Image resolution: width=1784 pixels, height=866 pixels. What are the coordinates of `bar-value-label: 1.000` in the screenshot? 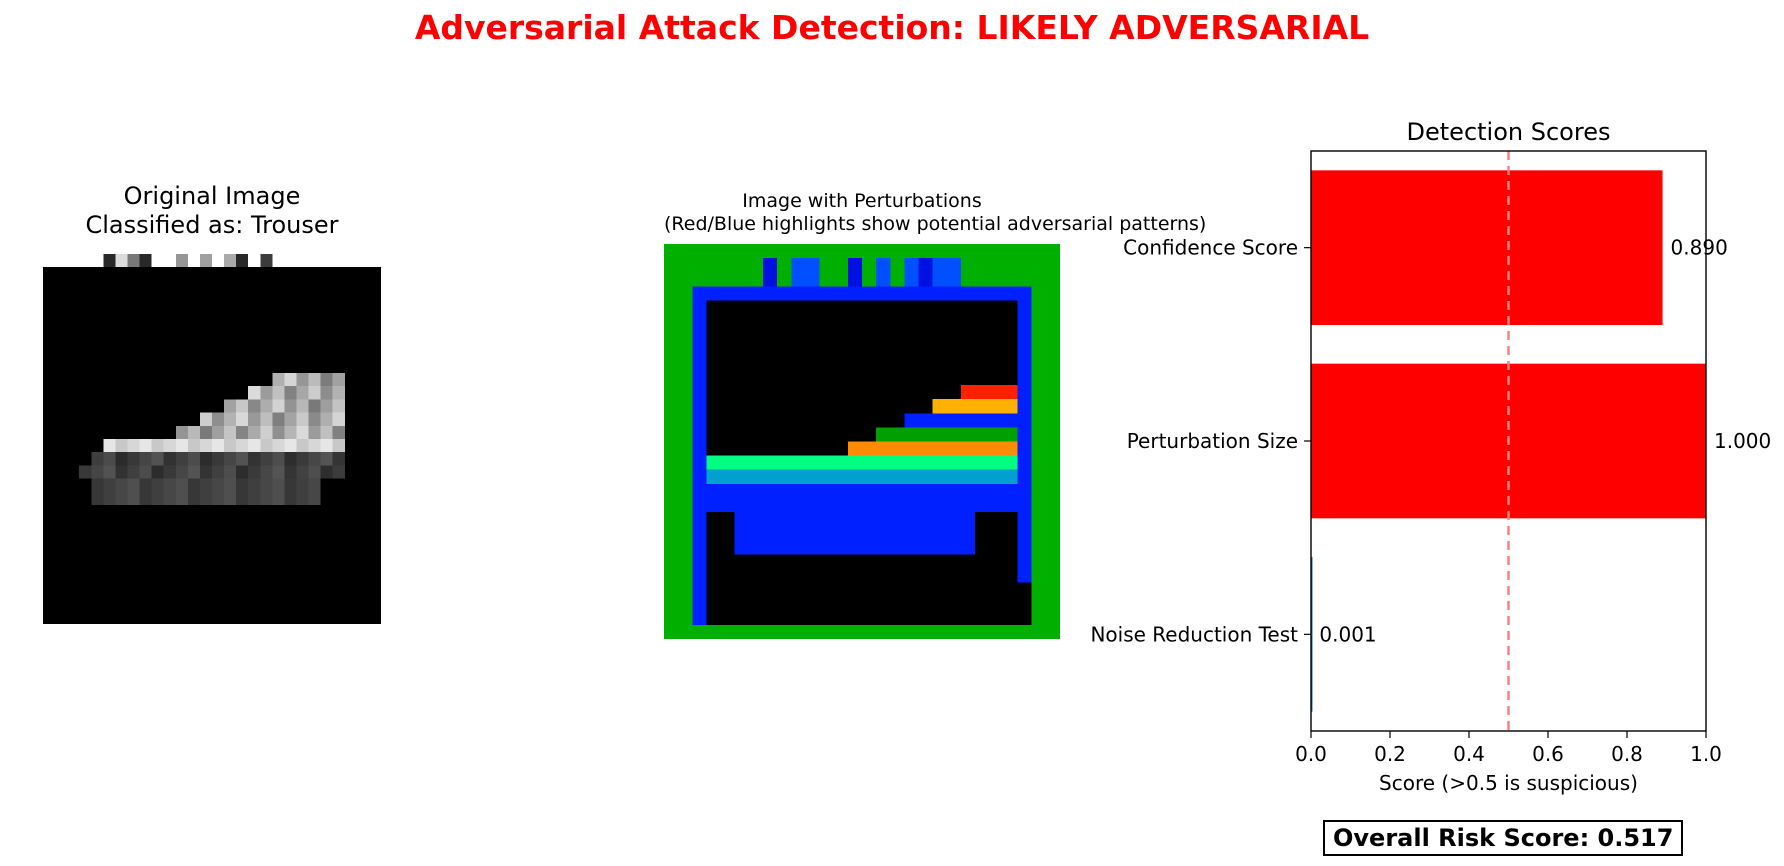 It's located at (1742, 441).